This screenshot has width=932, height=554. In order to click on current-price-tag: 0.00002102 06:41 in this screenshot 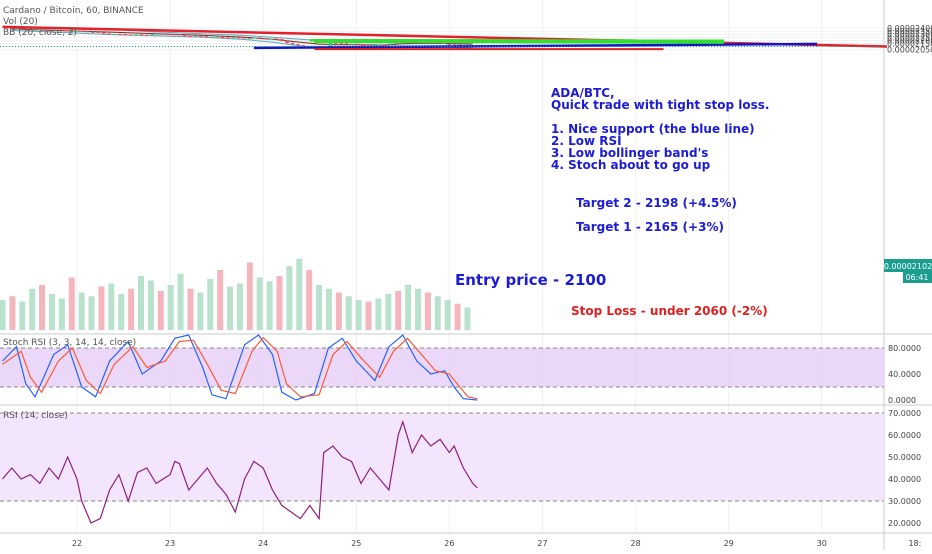, I will do `click(908, 271)`.